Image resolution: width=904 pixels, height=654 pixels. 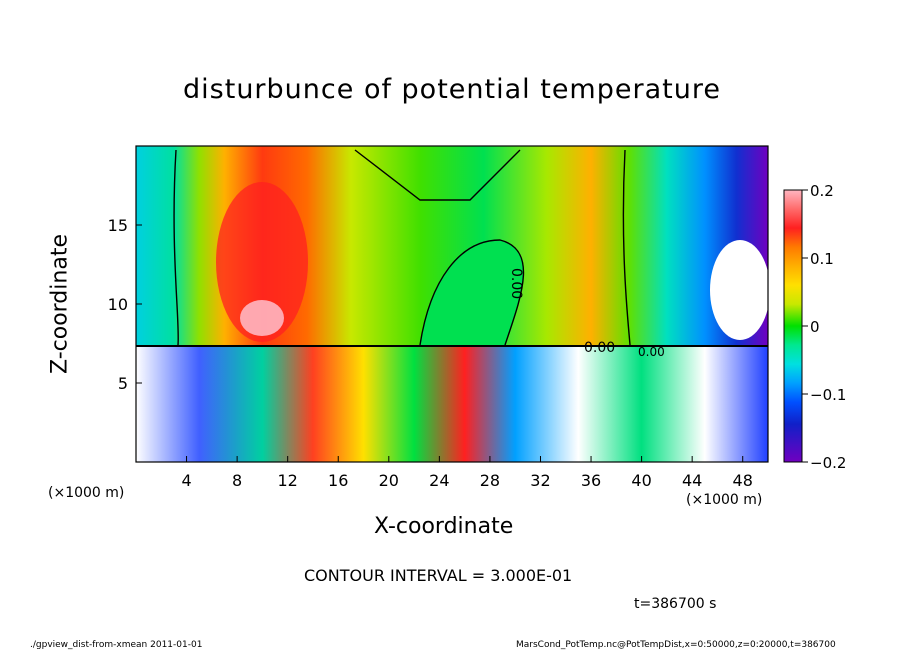 I want to click on x-tick-label: 24, so click(x=439, y=480).